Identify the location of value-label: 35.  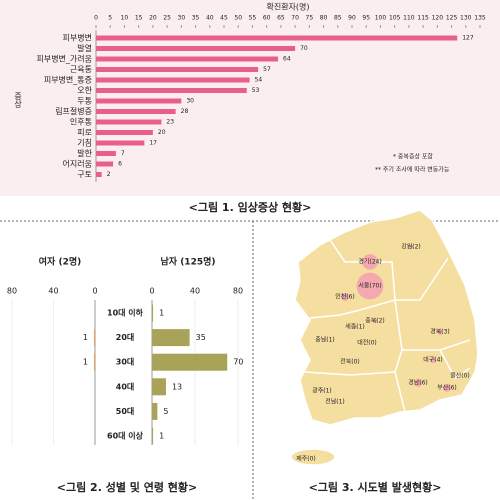
(201, 337).